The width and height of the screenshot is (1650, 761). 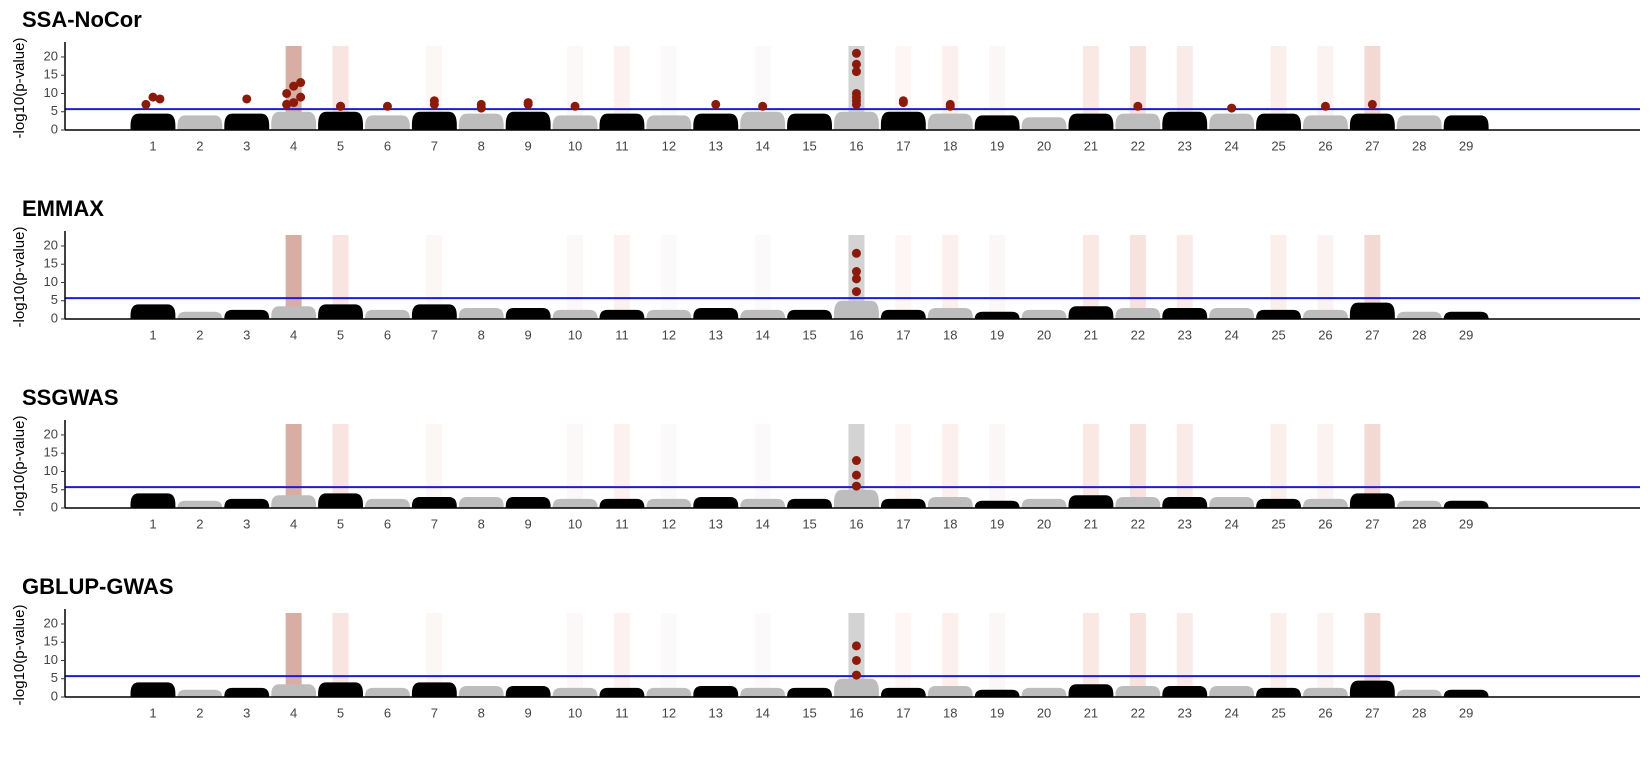 I want to click on x-tick-label: 12, so click(x=669, y=145).